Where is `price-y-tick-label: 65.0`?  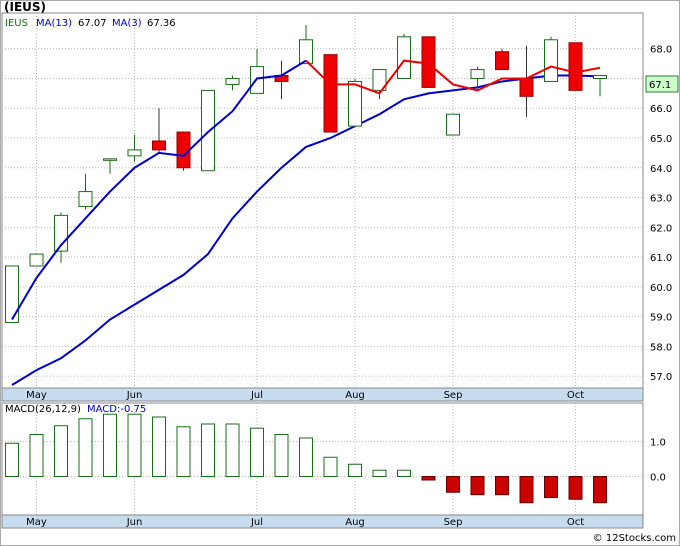 price-y-tick-label: 65.0 is located at coordinates (661, 139).